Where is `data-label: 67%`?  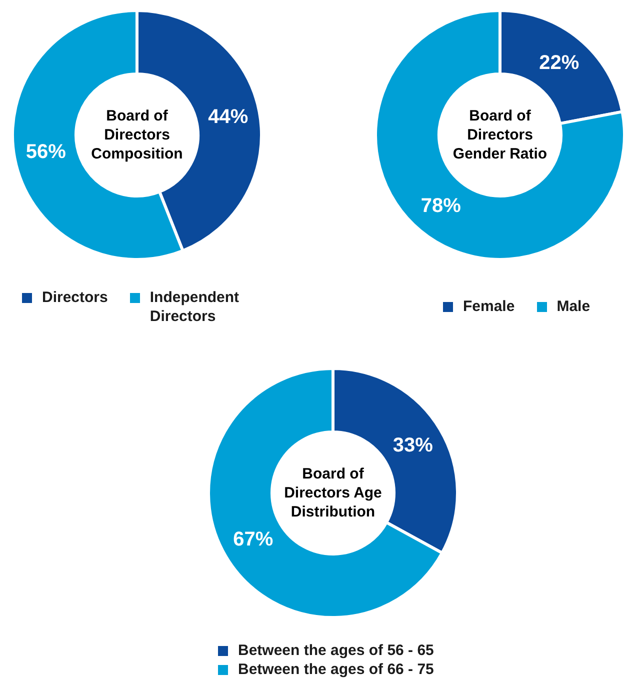 data-label: 67% is located at coordinates (253, 539).